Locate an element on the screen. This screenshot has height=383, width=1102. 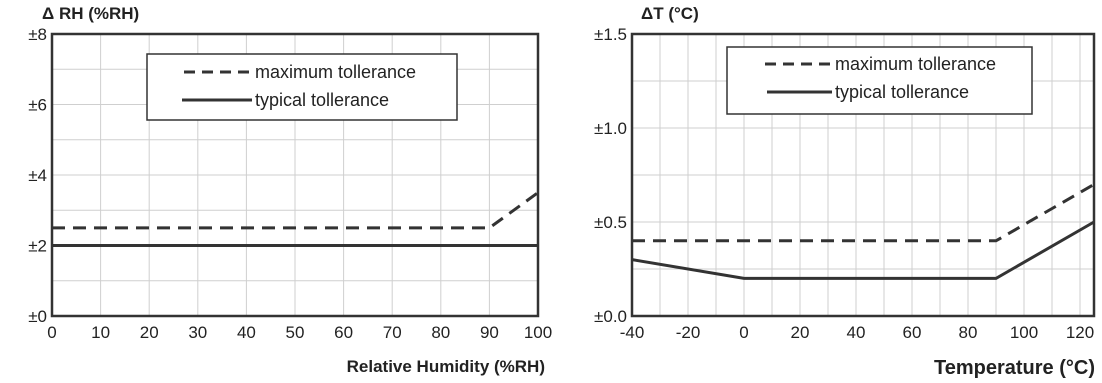
y-tick-label: ±1.0 is located at coordinates (610, 128).